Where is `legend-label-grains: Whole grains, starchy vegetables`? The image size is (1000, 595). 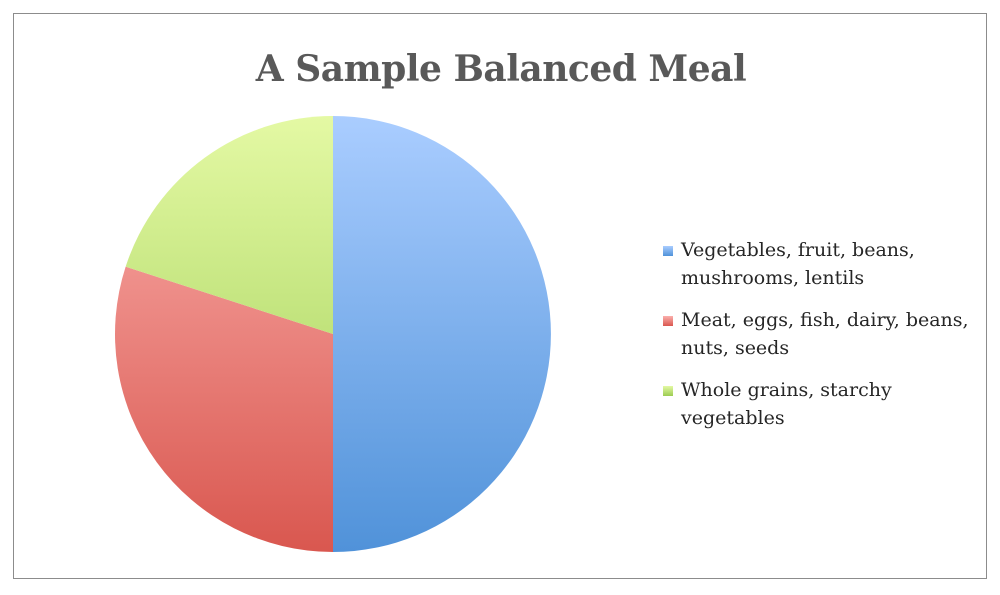 legend-label-grains: Whole grains, starchy vegetables is located at coordinates (786, 404).